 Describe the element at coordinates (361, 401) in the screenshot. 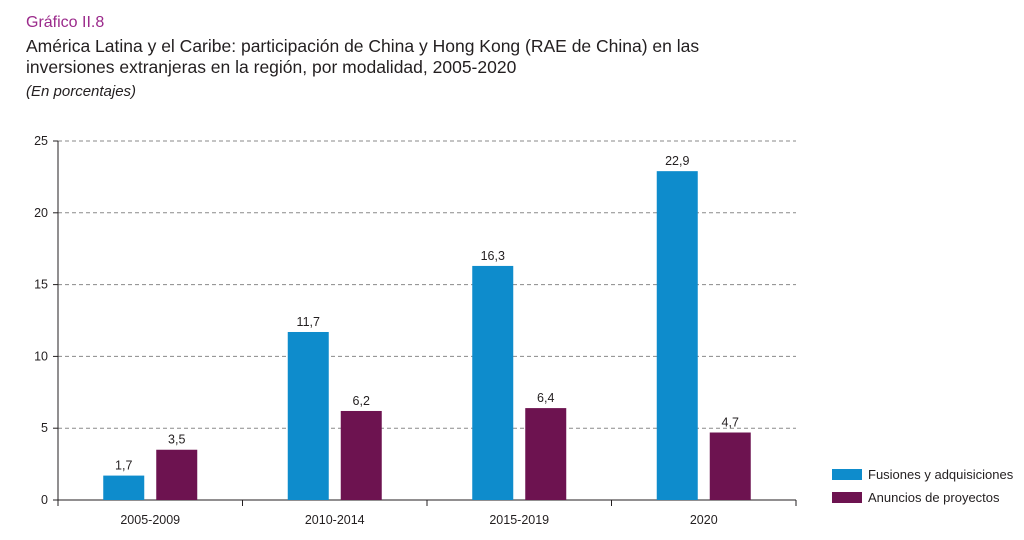

I see `data-label: 6,2` at that location.